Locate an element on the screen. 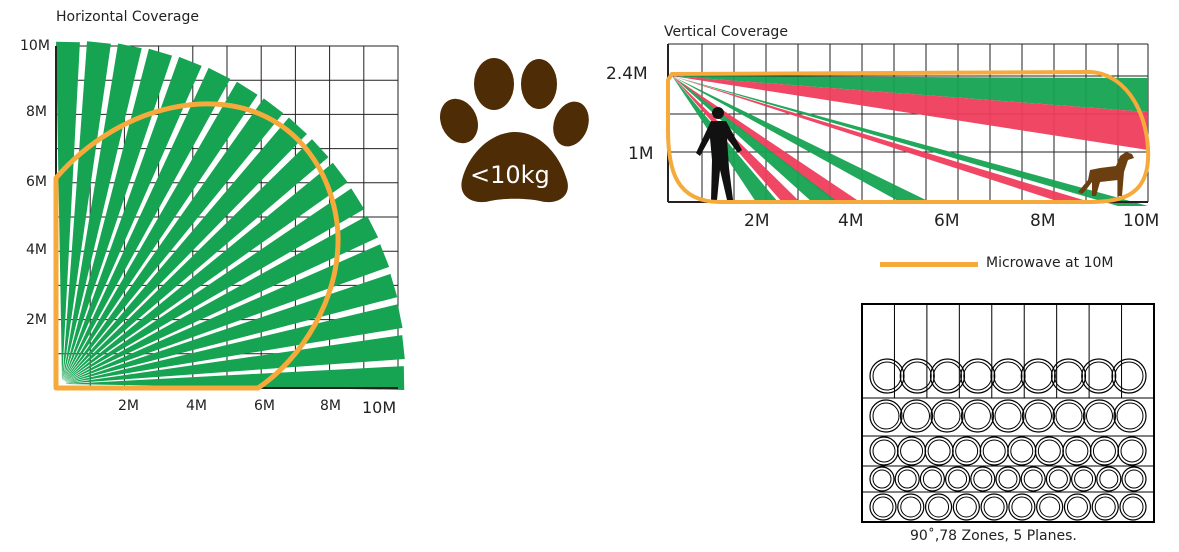 The height and width of the screenshot is (552, 1179). microwave-legend-label: Microwave at 10M is located at coordinates (1050, 263).